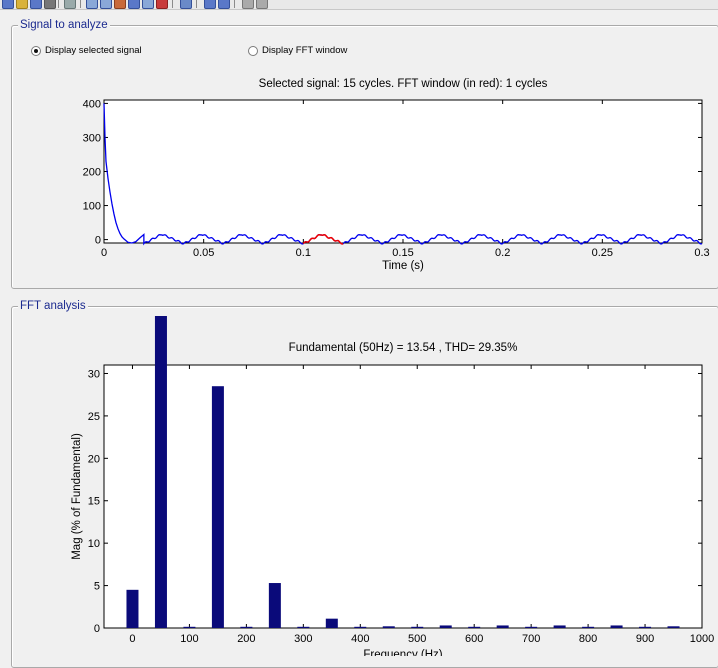  I want to click on x-tick-label: 0.15, so click(402, 253).